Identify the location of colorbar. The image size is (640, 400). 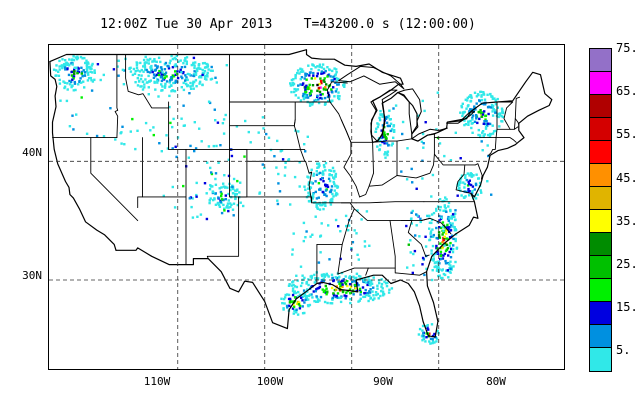
(600, 210).